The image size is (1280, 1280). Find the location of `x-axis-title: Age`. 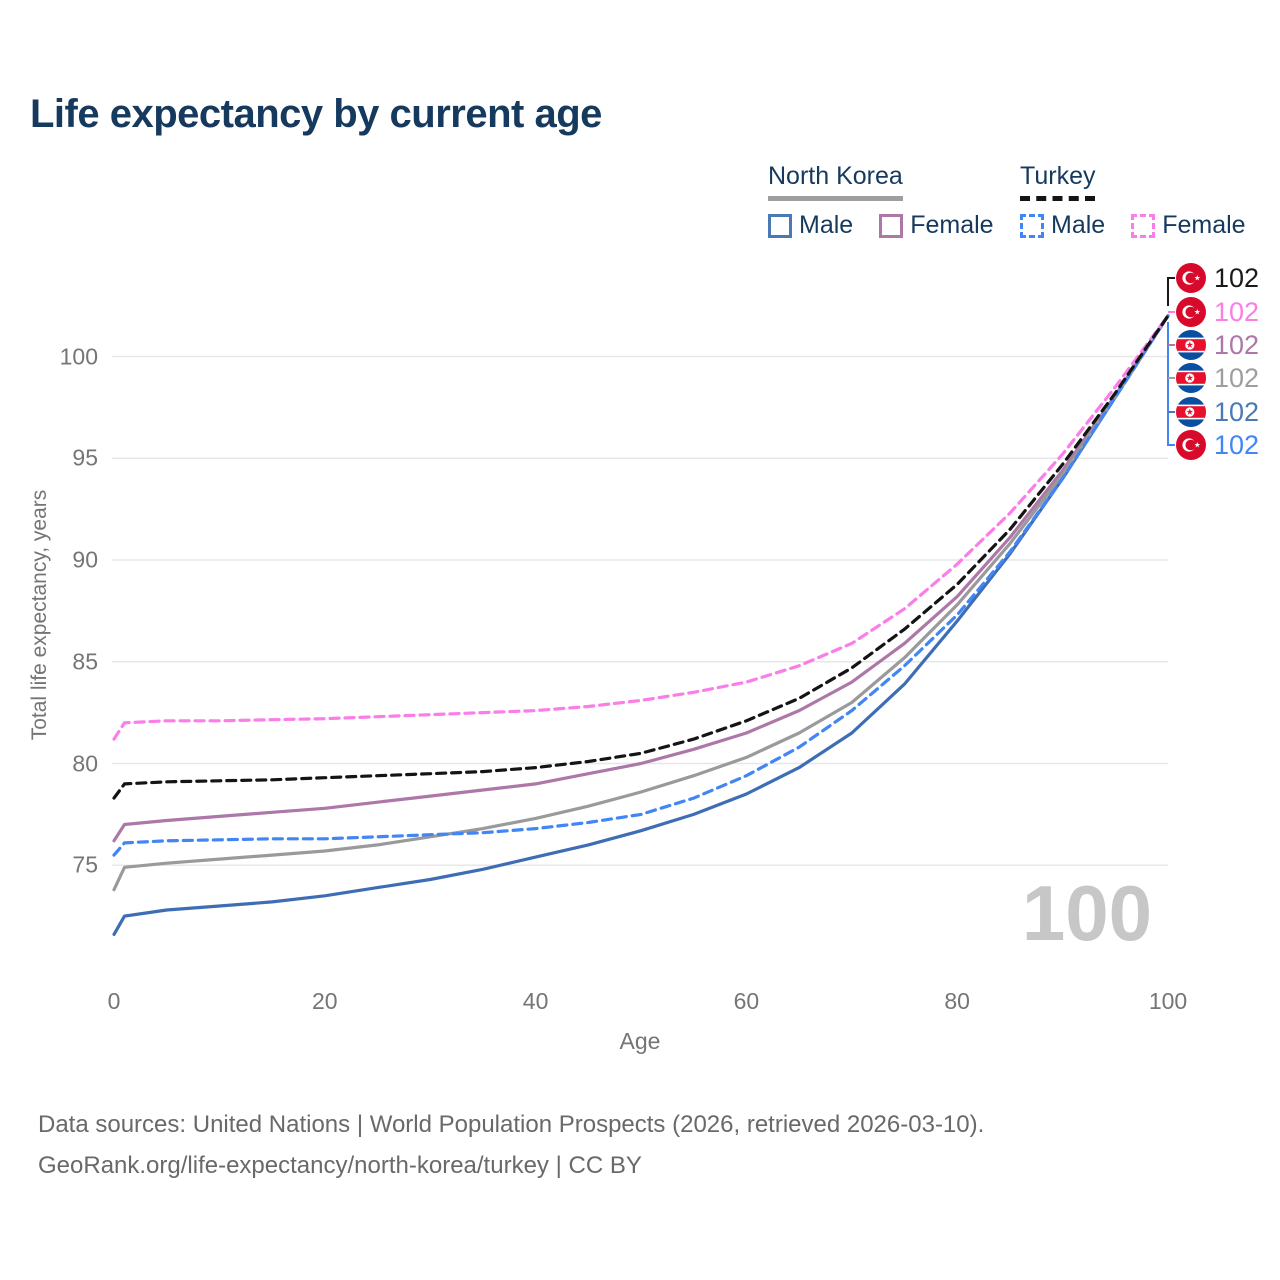

x-axis-title: Age is located at coordinates (640, 1041).